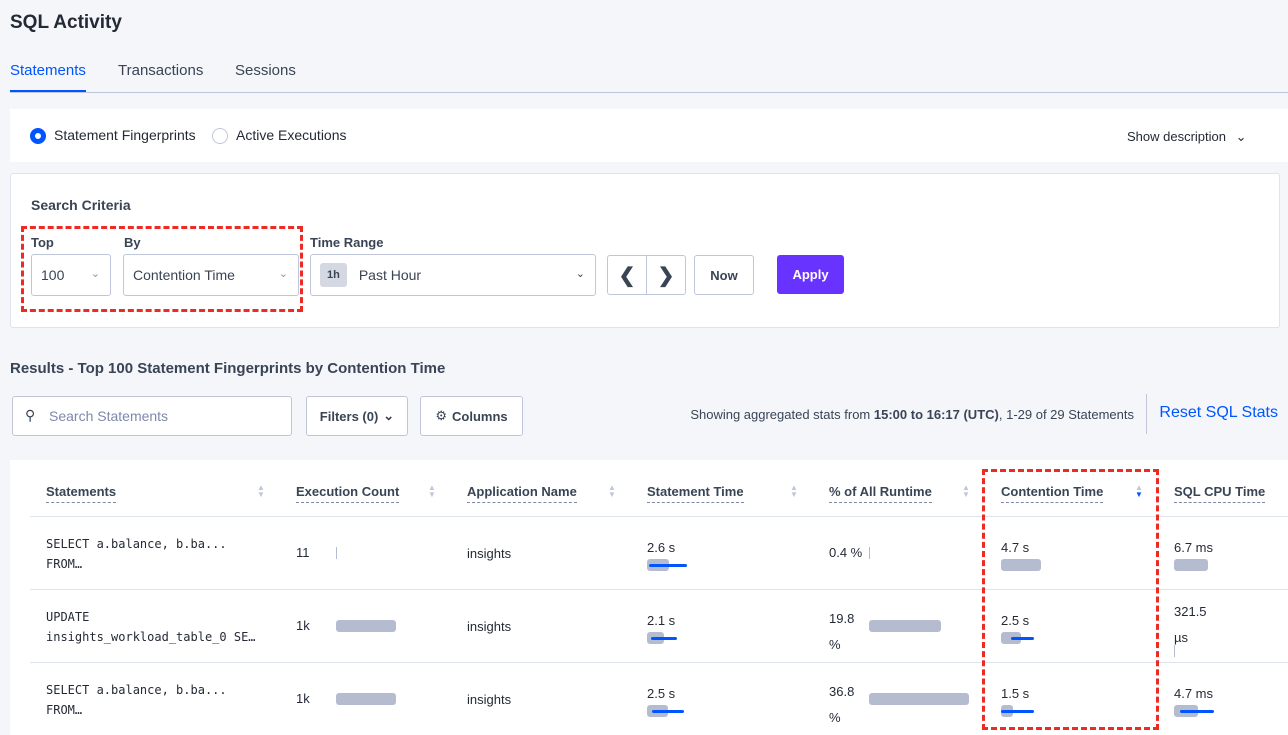 Image resolution: width=1288 pixels, height=735 pixels. I want to click on show-description-label: Show description, so click(1176, 136).